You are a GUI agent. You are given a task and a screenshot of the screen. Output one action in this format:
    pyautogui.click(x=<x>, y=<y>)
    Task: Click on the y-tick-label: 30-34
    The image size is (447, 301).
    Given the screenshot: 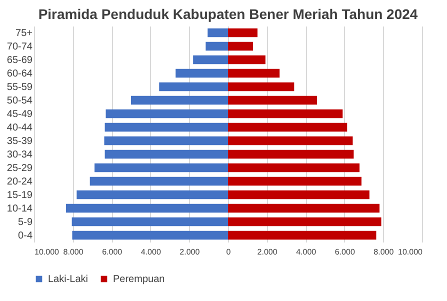 What is the action you would take?
    pyautogui.click(x=19, y=154)
    